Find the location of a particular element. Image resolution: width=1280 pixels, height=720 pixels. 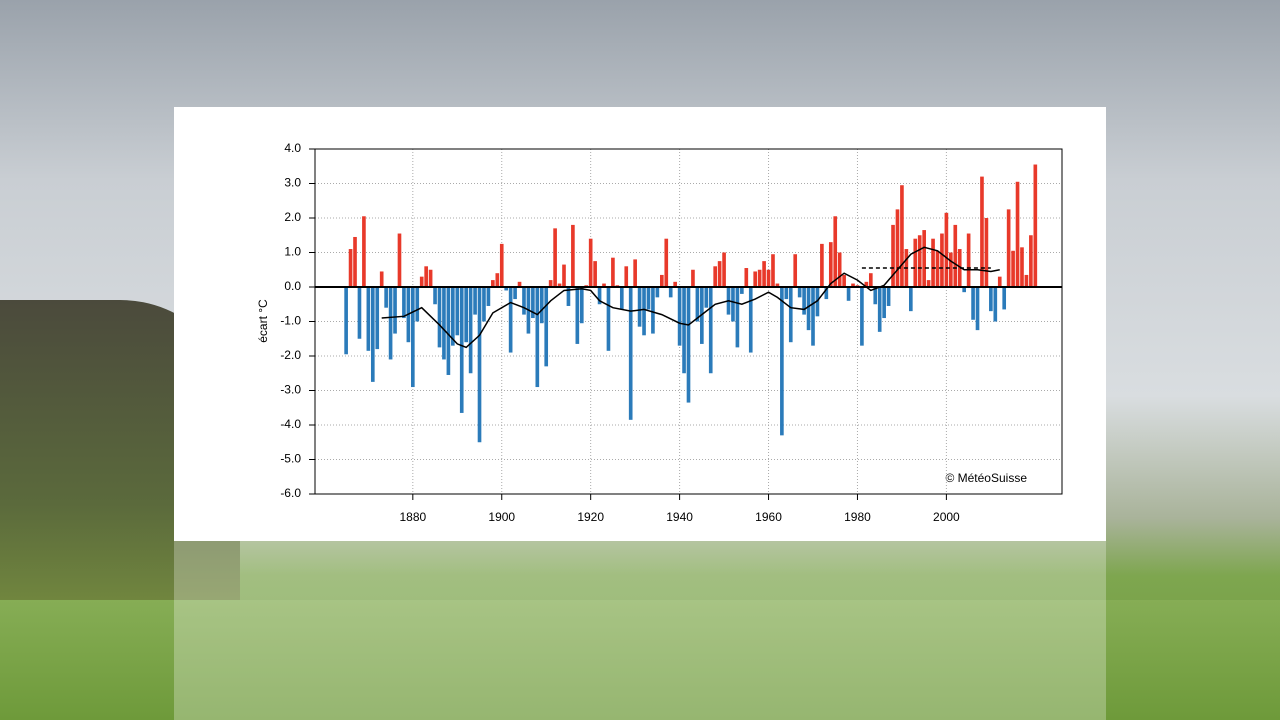

y-tick-label: -2.0 is located at coordinates (290, 355).